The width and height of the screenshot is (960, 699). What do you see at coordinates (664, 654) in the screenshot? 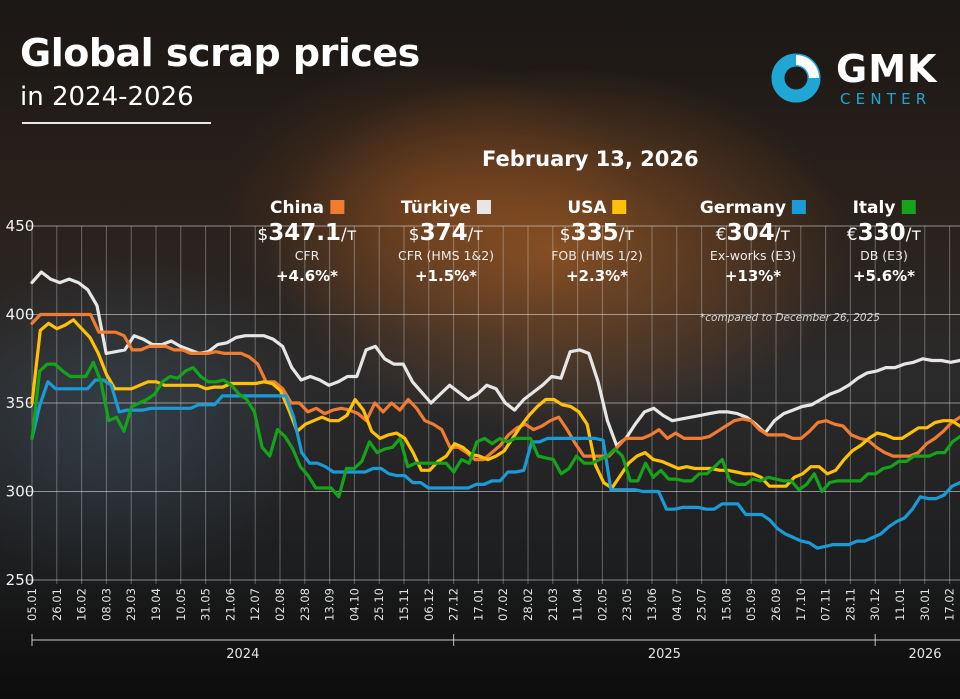
I see `year-label: 2025` at bounding box center [664, 654].